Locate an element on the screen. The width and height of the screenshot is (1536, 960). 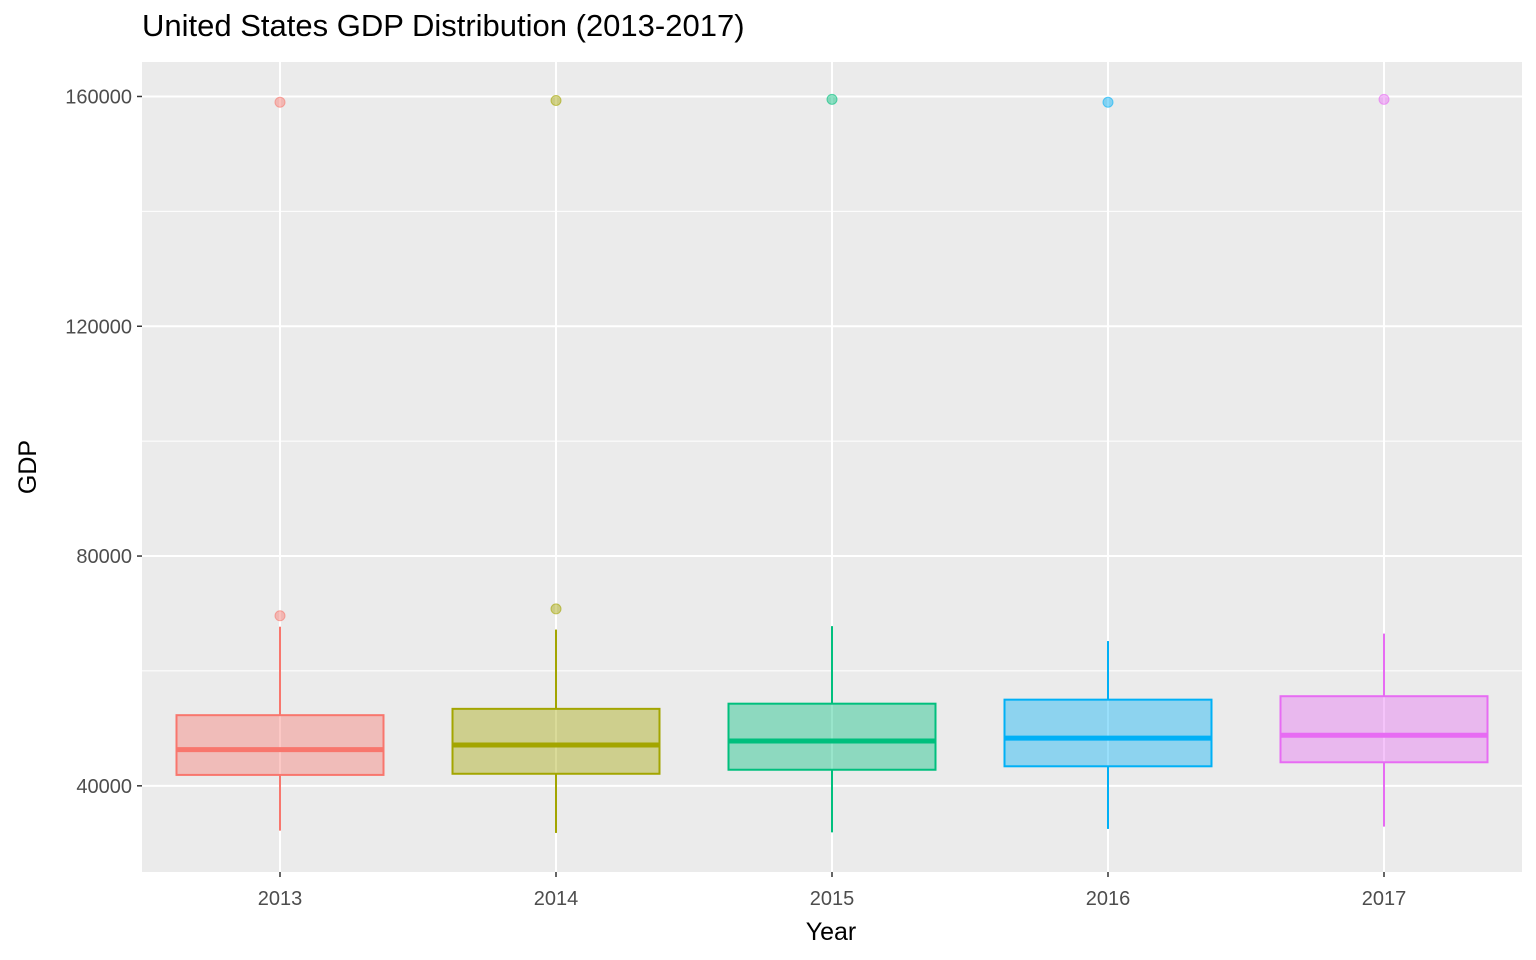
y-axis-title: GDP is located at coordinates (28, 467).